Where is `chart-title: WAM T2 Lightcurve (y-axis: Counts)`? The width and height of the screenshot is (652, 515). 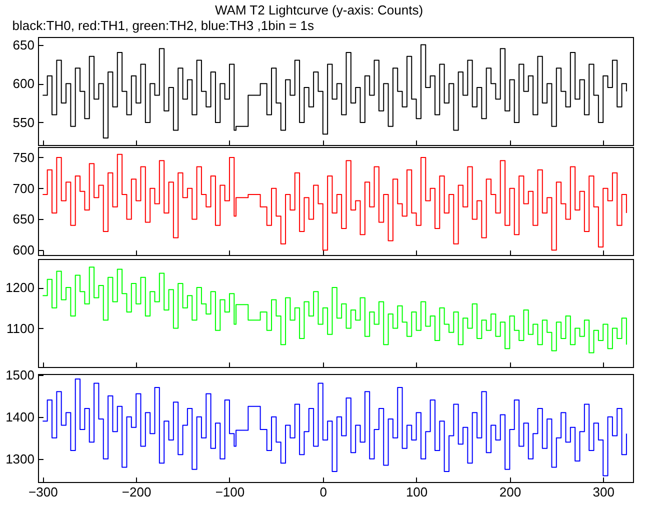 chart-title: WAM T2 Lightcurve (y-axis: Counts) is located at coordinates (319, 10).